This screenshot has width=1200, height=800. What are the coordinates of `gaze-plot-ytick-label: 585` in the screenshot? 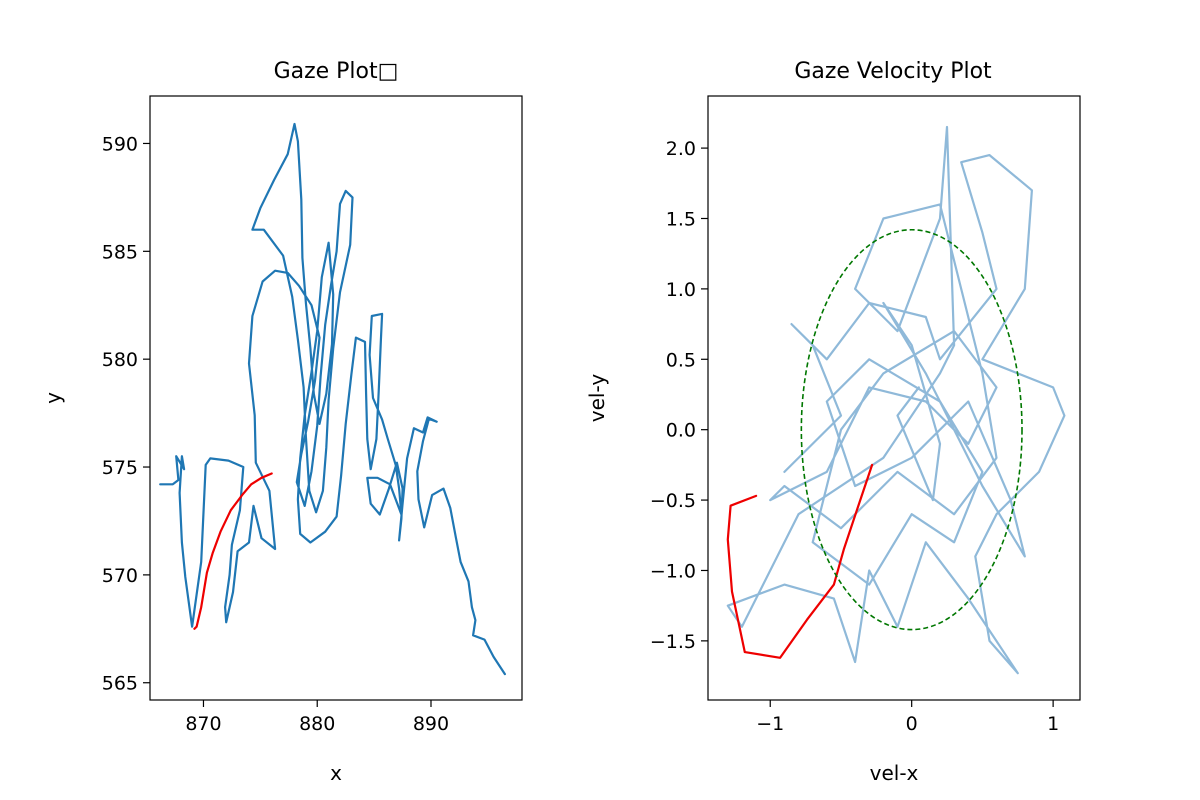 It's located at (120, 252).